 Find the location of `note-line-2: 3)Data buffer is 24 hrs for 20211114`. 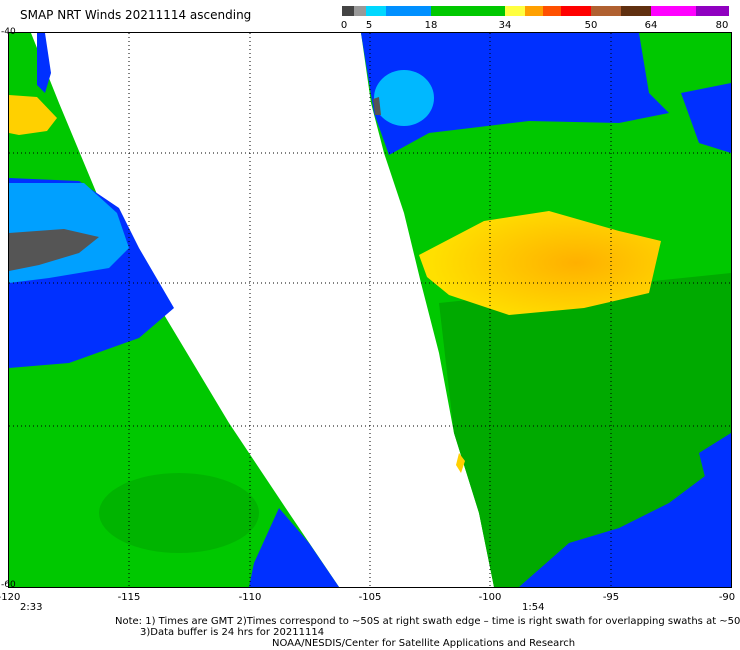

note-line-2: 3)Data buffer is 24 hrs for 20211114 is located at coordinates (232, 632).